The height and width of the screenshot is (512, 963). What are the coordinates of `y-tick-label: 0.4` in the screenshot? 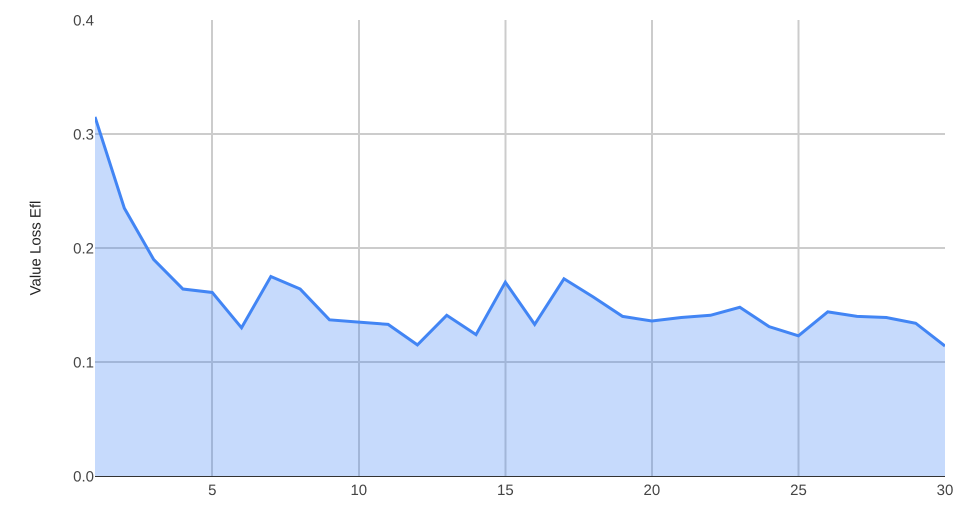 It's located at (83, 21).